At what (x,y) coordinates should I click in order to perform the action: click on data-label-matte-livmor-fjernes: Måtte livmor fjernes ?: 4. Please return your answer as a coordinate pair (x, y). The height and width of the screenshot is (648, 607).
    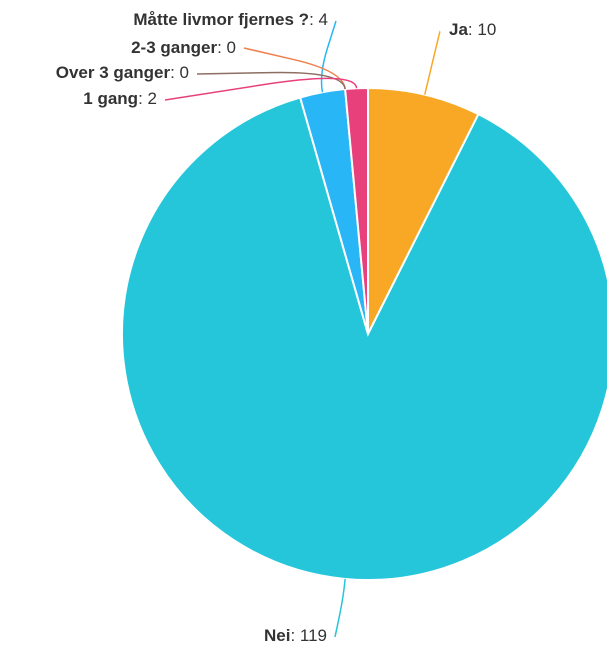
    Looking at the image, I should click on (230, 19).